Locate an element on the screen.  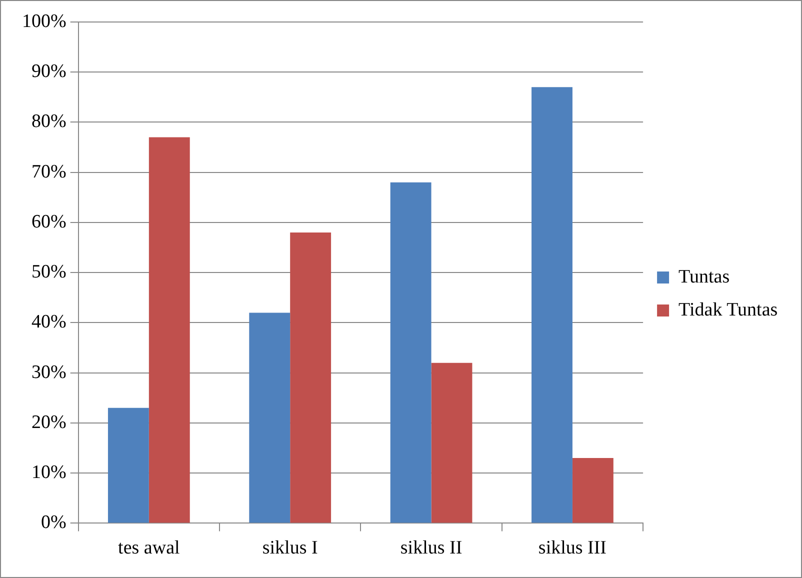
y-tick-label: 0% is located at coordinates (53, 523).